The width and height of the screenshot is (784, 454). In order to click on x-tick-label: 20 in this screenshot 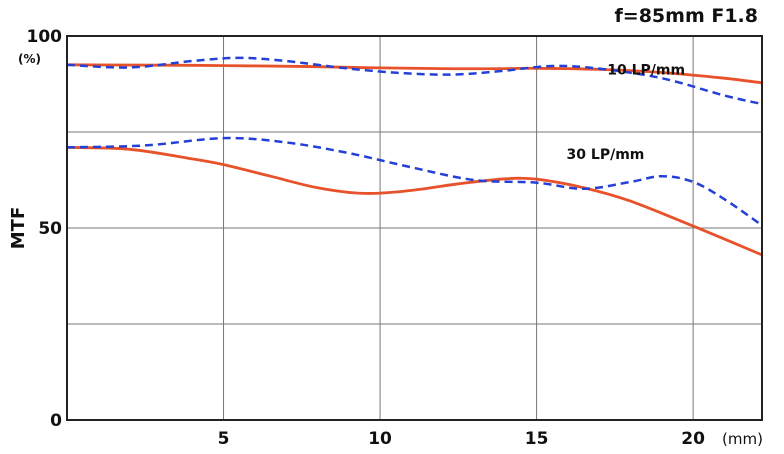, I will do `click(693, 439)`.